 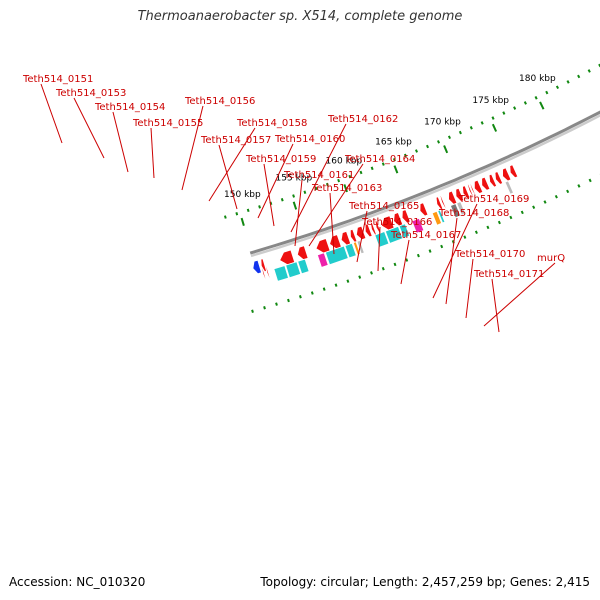 What do you see at coordinates (489, 254) in the screenshot?
I see `gene-label: Teth514_0170` at bounding box center [489, 254].